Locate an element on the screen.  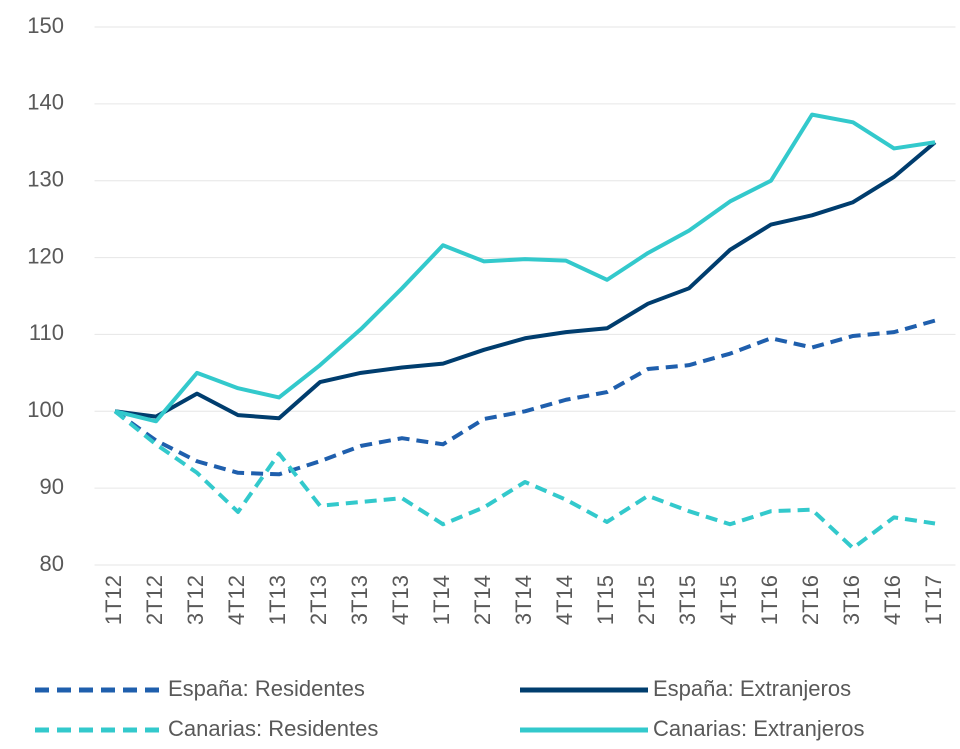
legend-label: Canarias: Extranjeros is located at coordinates (759, 728).